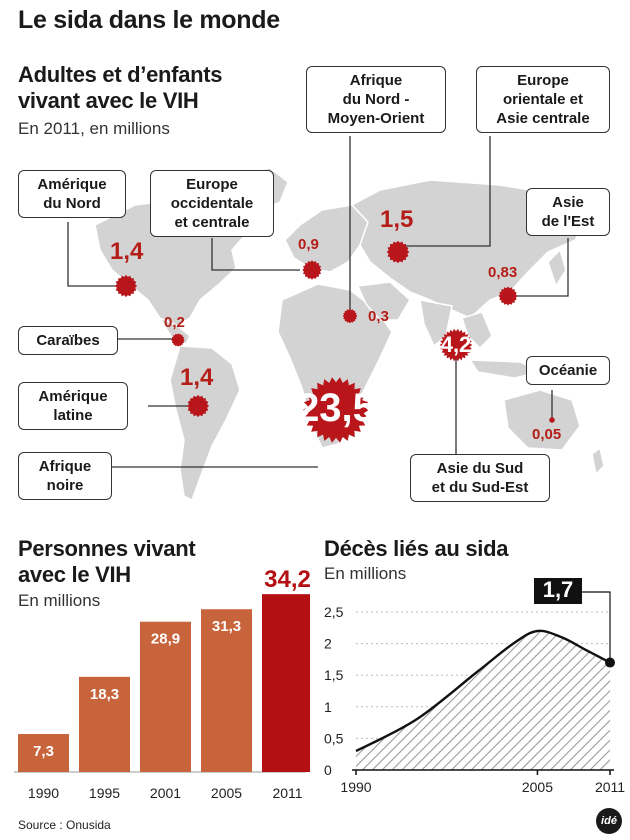  What do you see at coordinates (503, 272) in the screenshot?
I see `value-asie-de-l-est: 0,83` at bounding box center [503, 272].